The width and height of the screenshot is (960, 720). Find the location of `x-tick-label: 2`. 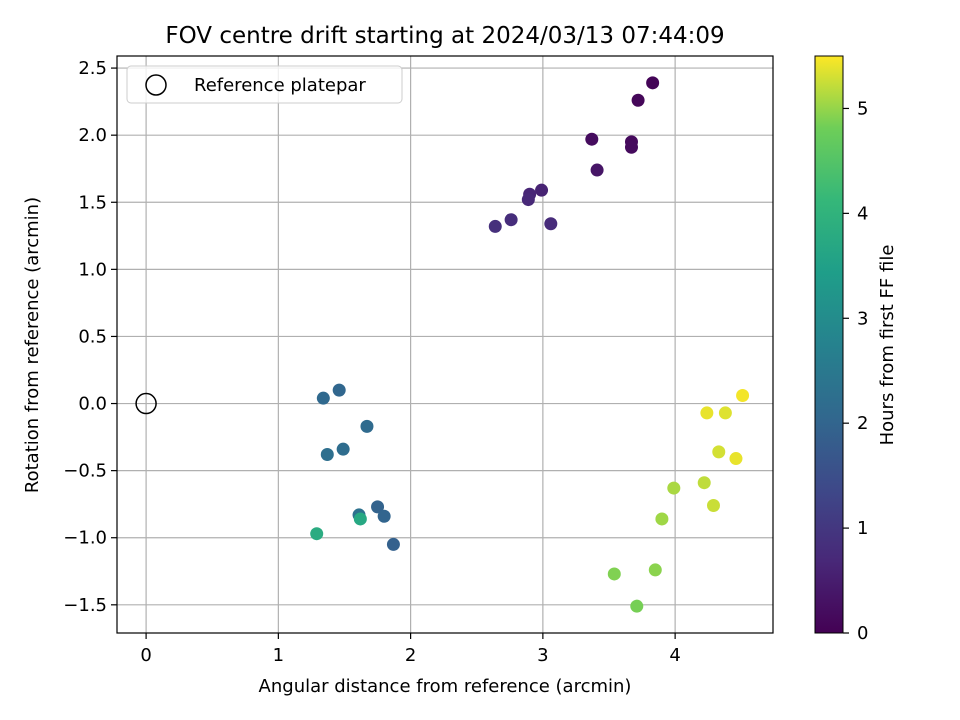

x-tick-label: 2 is located at coordinates (410, 655).